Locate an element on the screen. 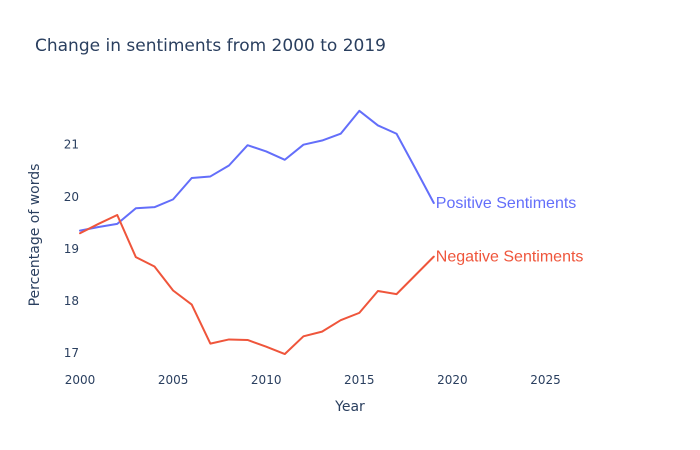  y-tick-label: 21 is located at coordinates (71, 145).